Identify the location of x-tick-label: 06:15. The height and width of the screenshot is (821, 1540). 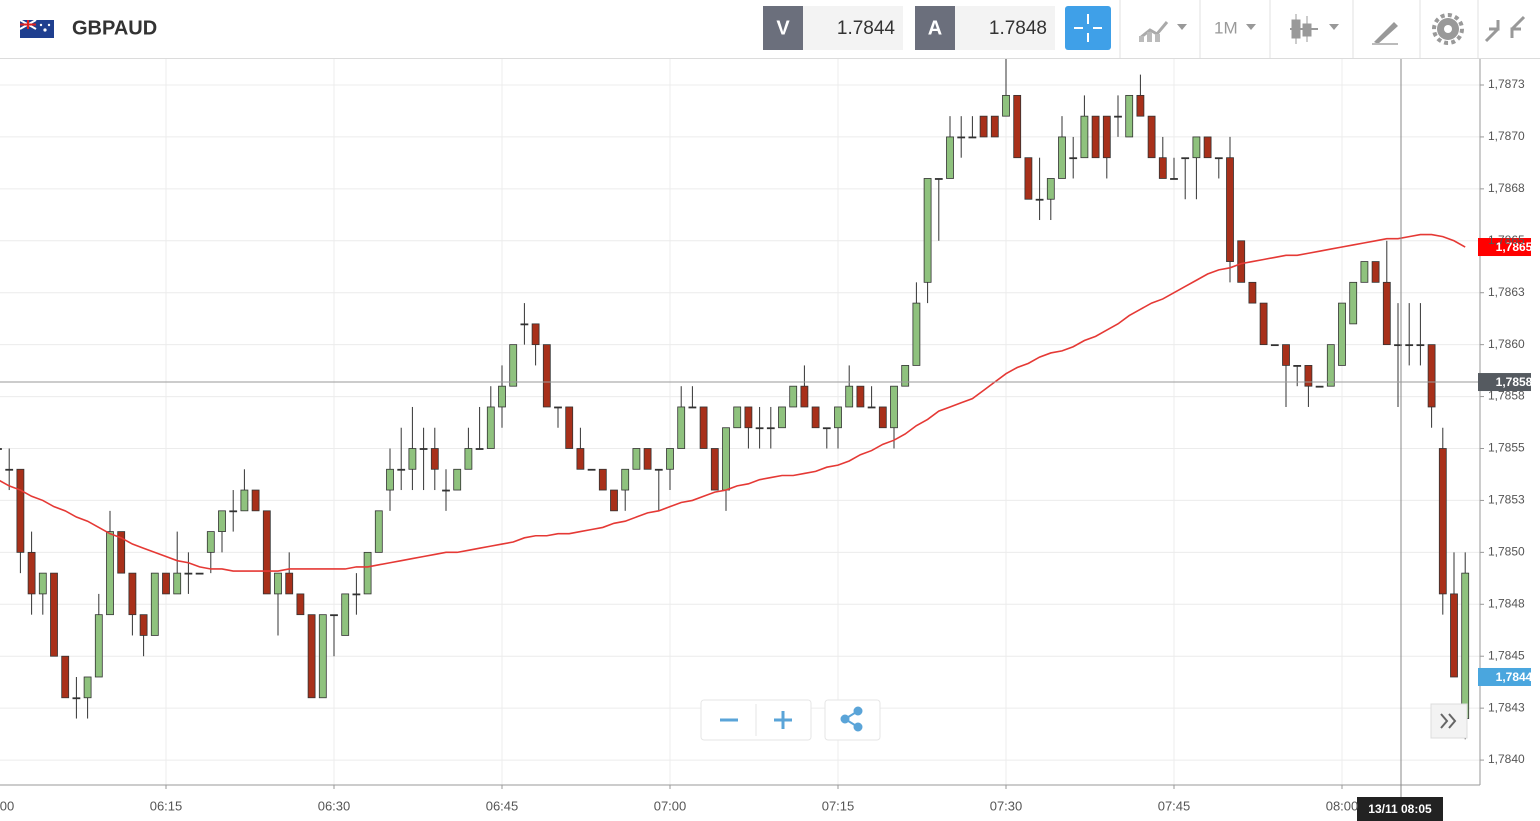
(166, 805).